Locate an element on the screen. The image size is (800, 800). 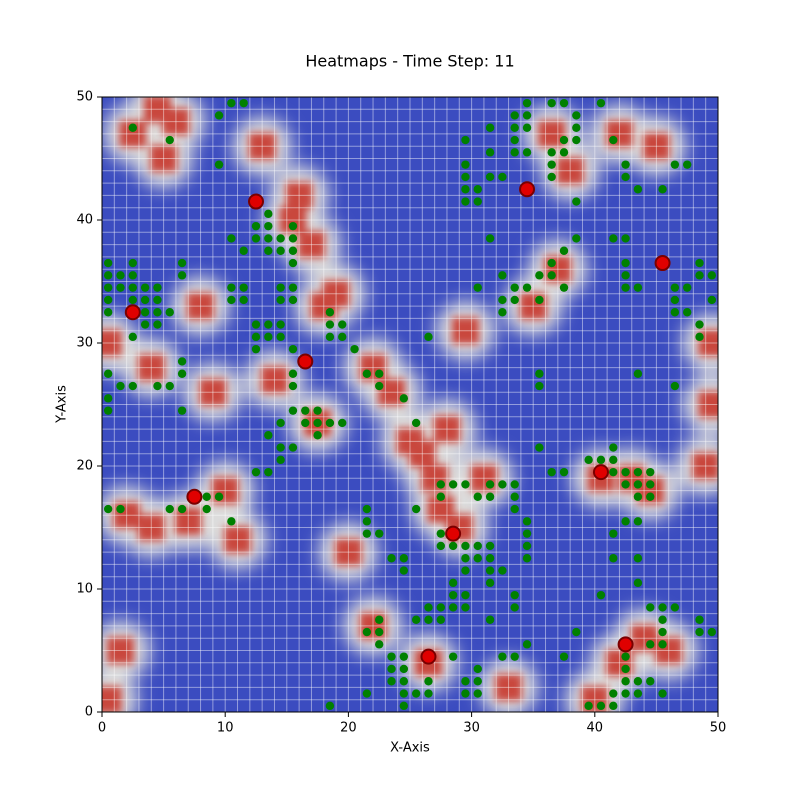
x-tick-label: 0 is located at coordinates (102, 728).